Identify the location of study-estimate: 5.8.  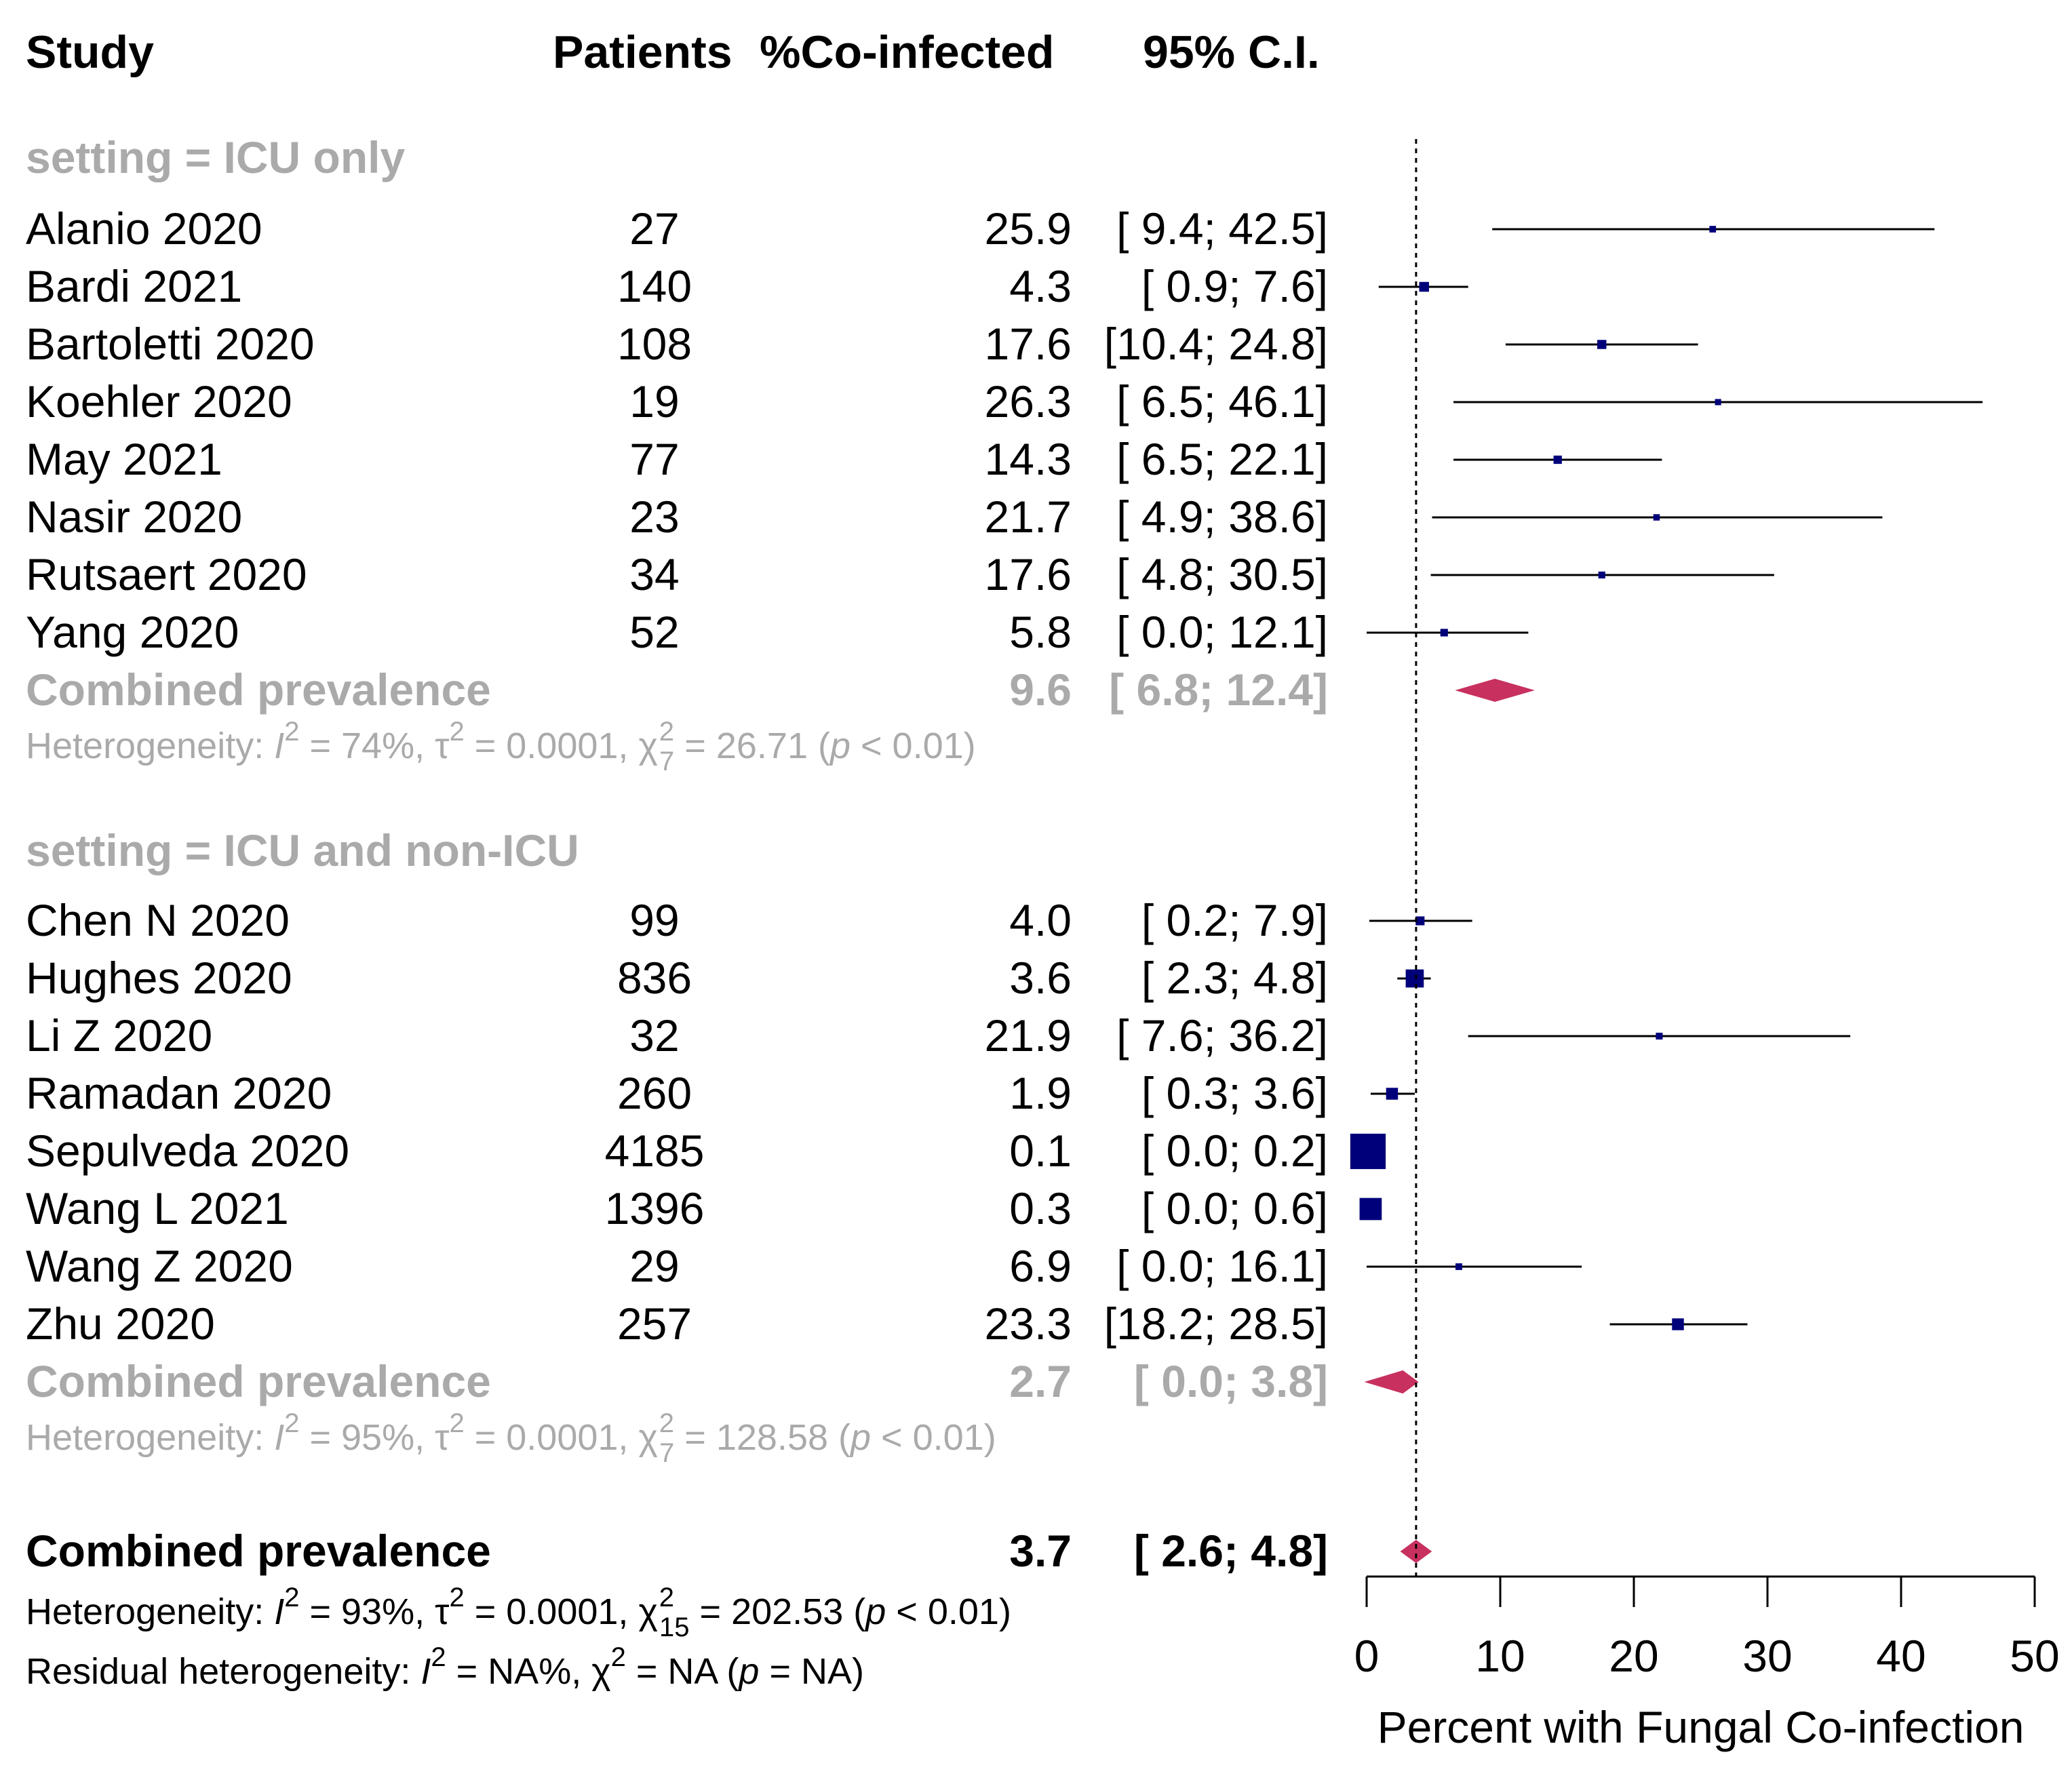
(1040, 632).